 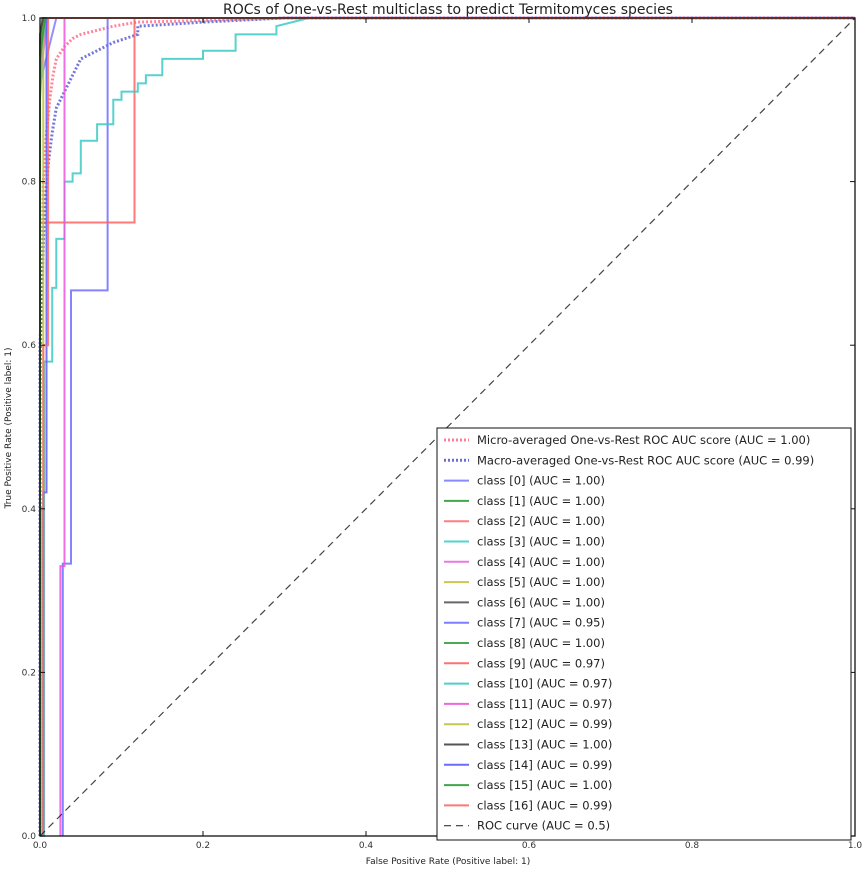 What do you see at coordinates (544, 684) in the screenshot?
I see `legend-label-class-10-auc-0-97: class [10] (AUC = 0.97)` at bounding box center [544, 684].